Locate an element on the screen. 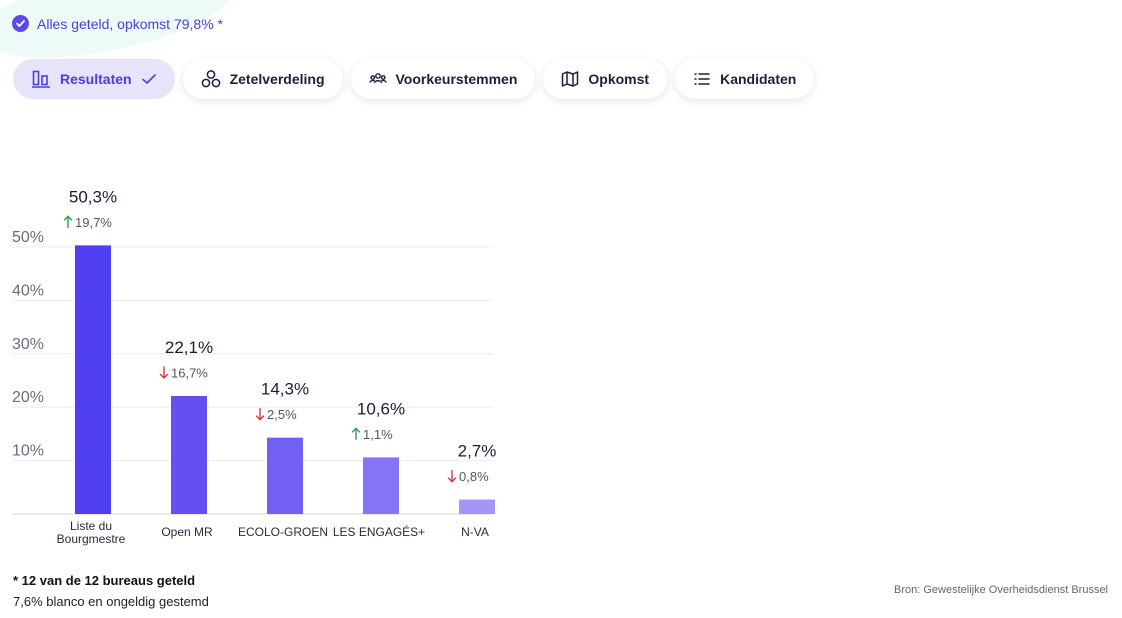 This screenshot has height=618, width=1122. count-status-text: Alles geteld, opkomst 79,8% * is located at coordinates (130, 23).